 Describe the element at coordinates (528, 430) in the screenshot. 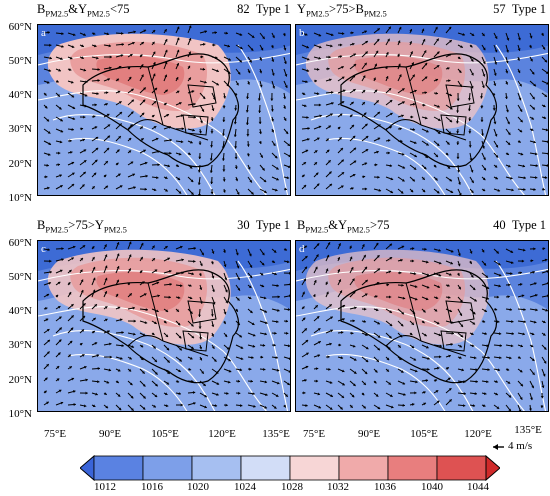

I see `lon-label-135-right: 135°E` at that location.